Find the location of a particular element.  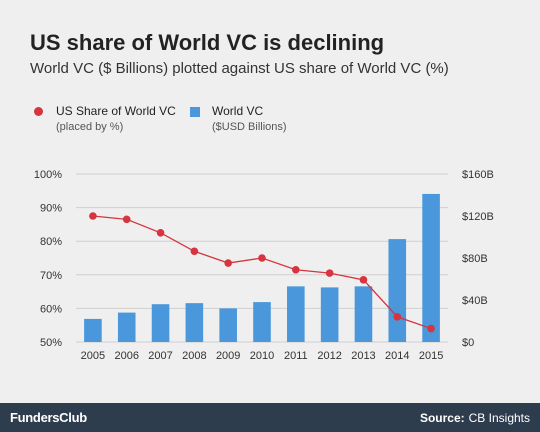

x-tick-label: 2013 is located at coordinates (363, 356).